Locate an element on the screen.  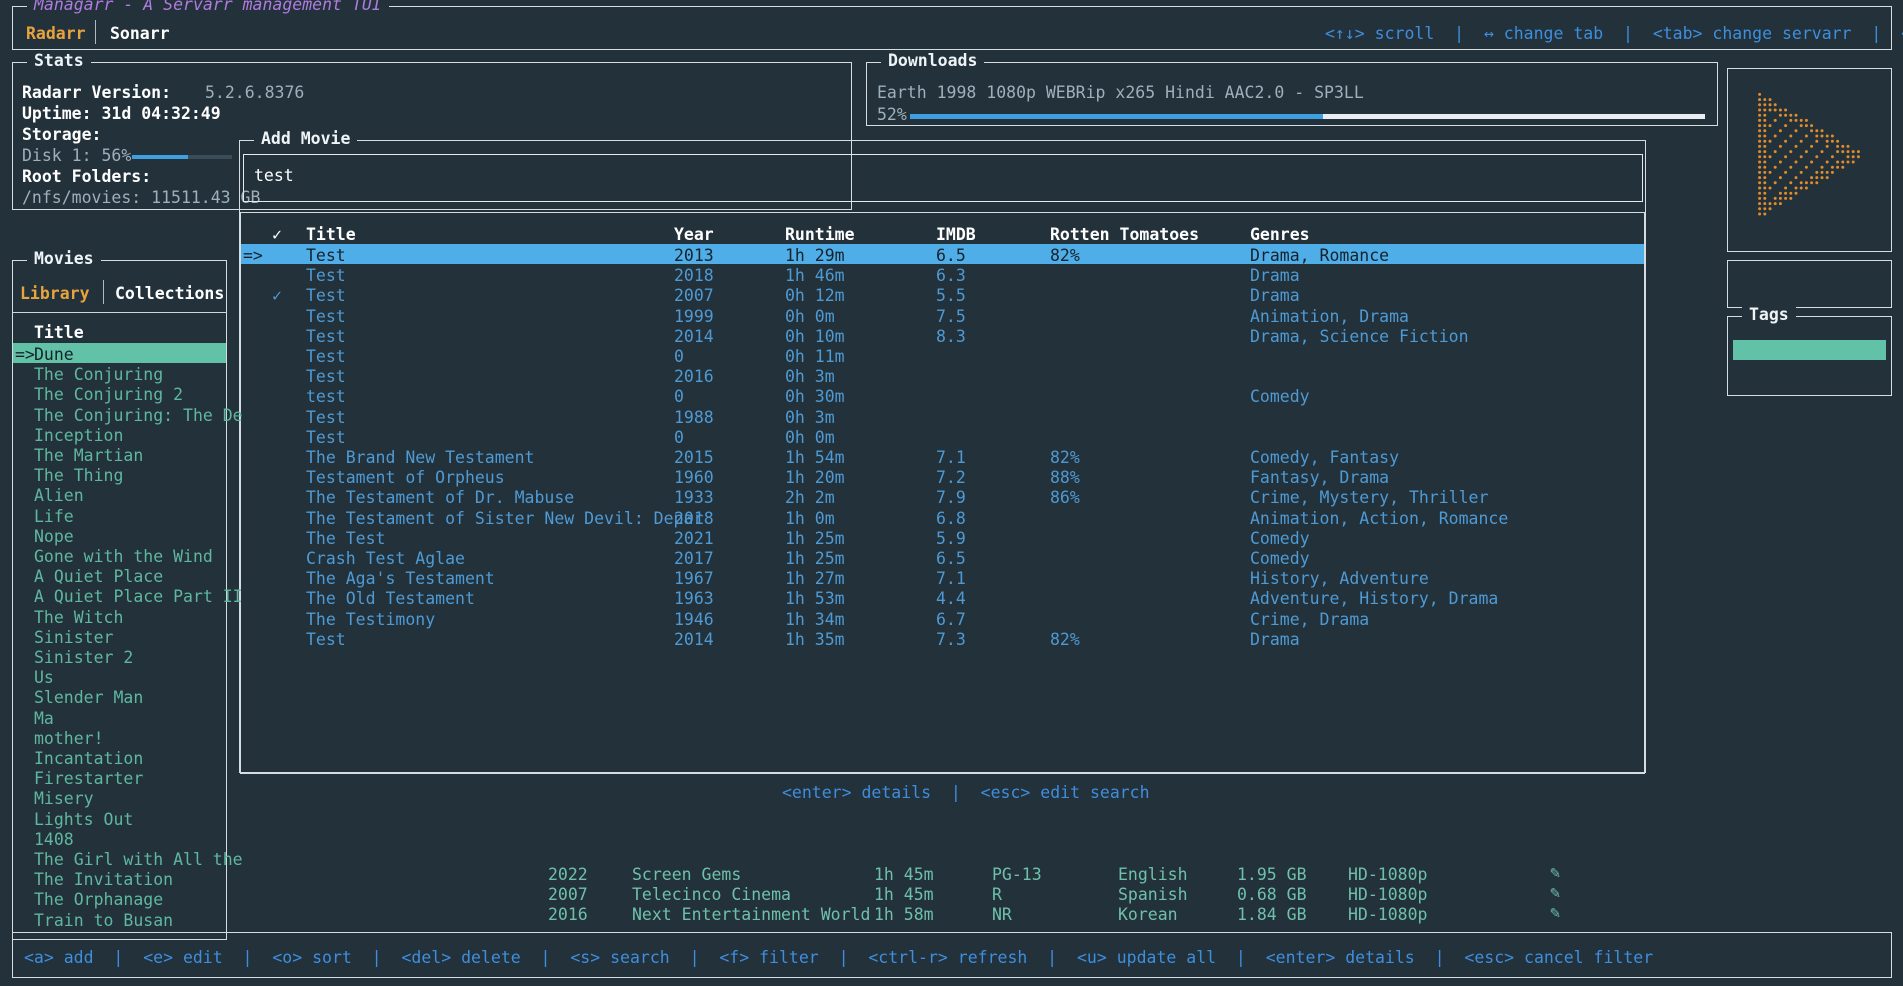
list-item-label: Gone with the Wind is located at coordinates (123, 556).